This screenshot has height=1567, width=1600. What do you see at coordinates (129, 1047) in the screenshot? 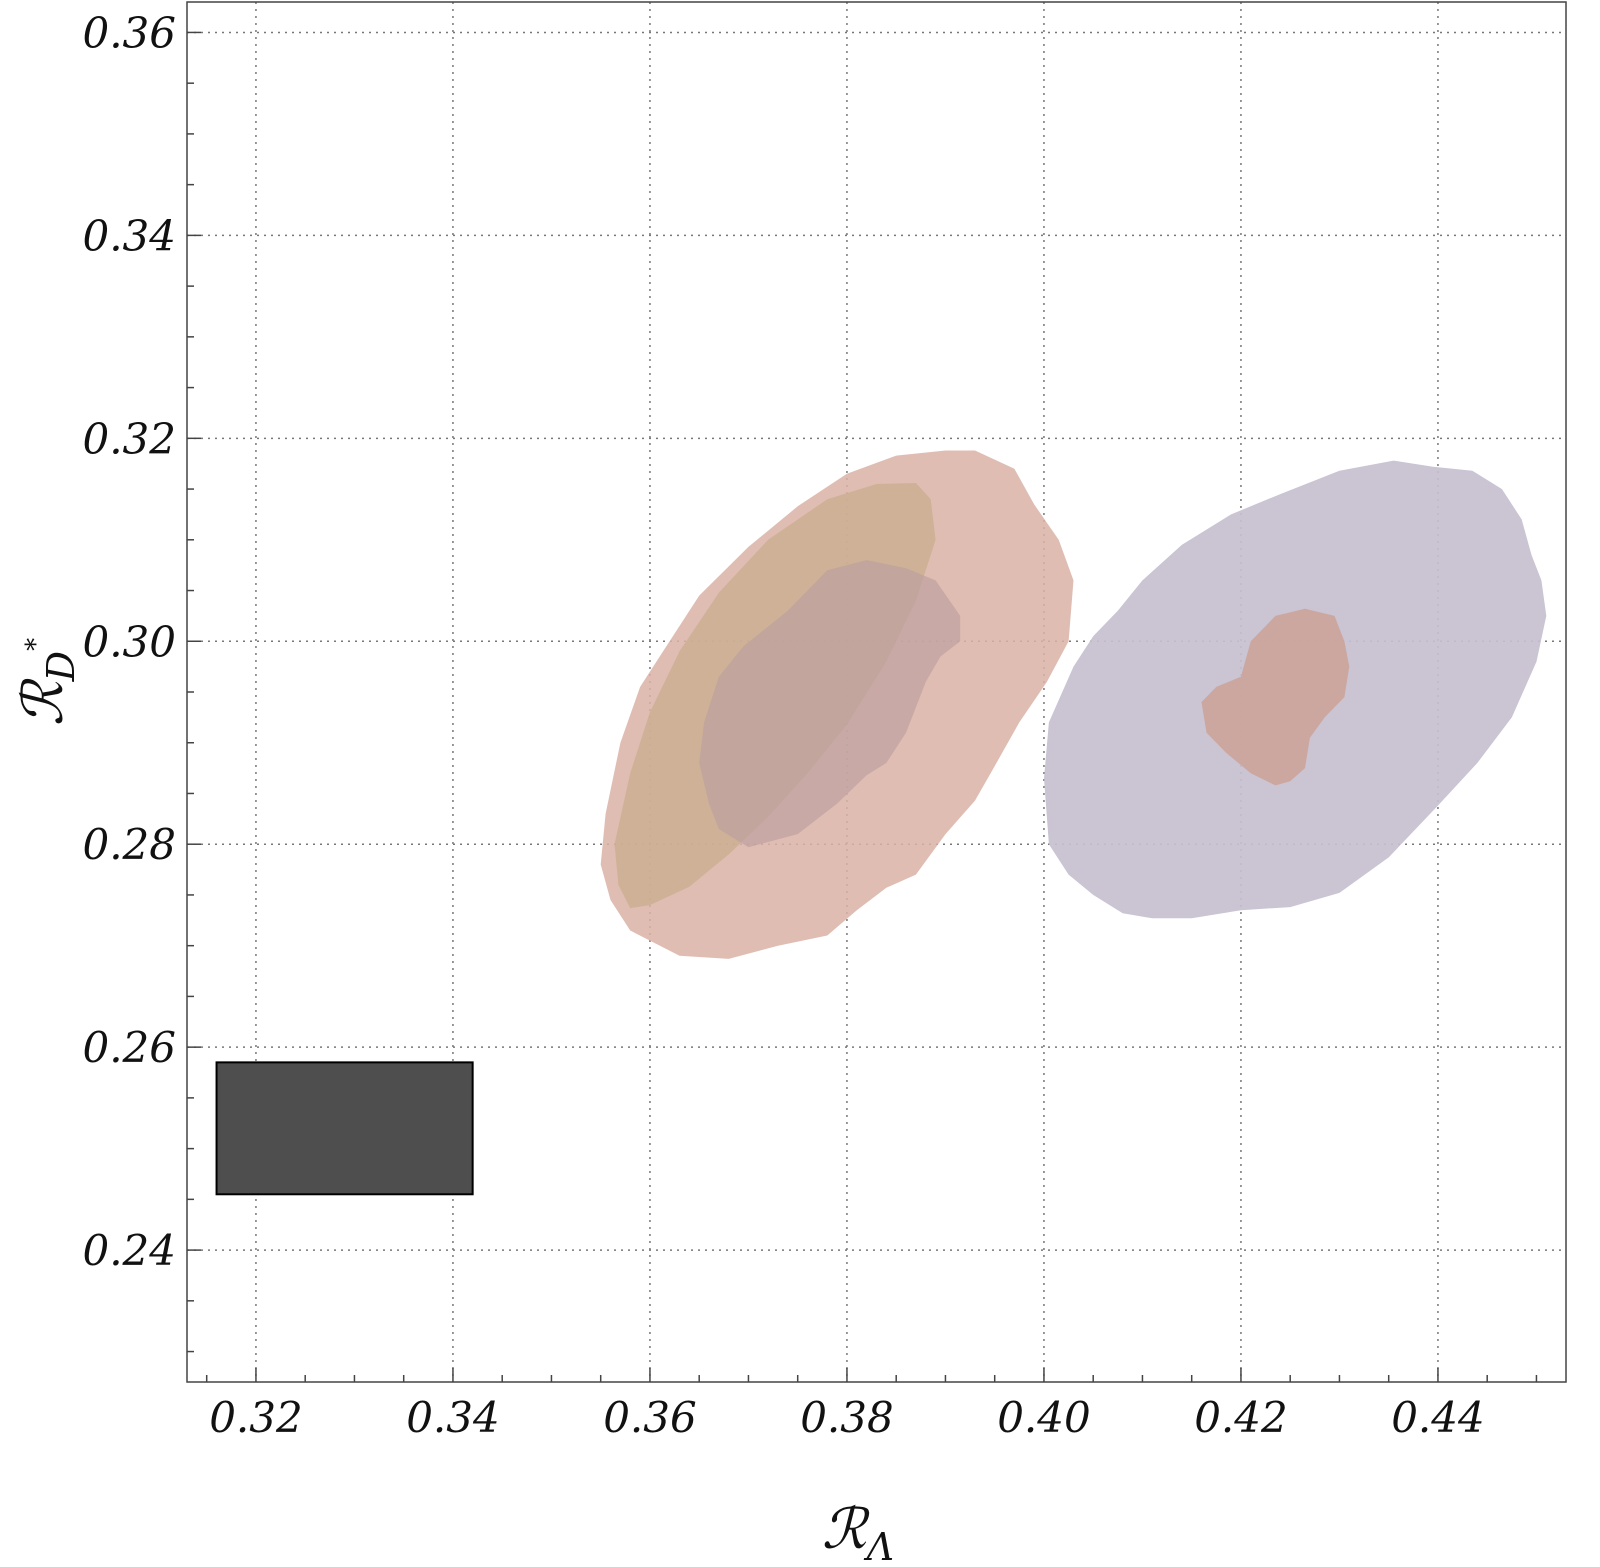
I see `y-tick-label-1: 0.26` at bounding box center [129, 1047].